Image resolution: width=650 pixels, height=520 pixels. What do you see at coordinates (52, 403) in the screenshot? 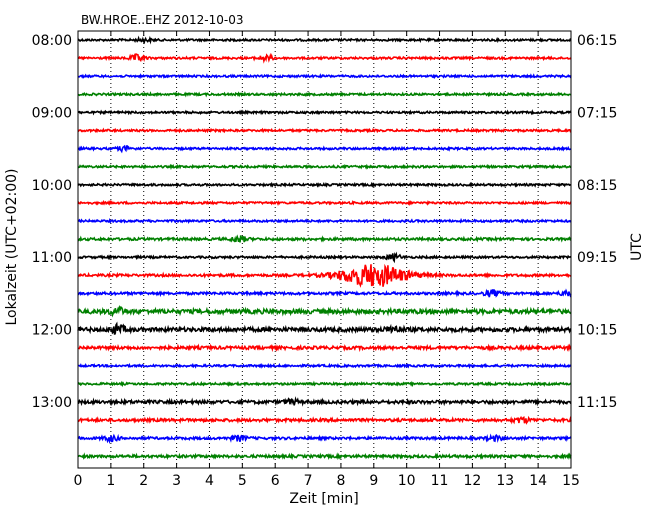
I see `left-tick-label: 13:00` at bounding box center [52, 403].